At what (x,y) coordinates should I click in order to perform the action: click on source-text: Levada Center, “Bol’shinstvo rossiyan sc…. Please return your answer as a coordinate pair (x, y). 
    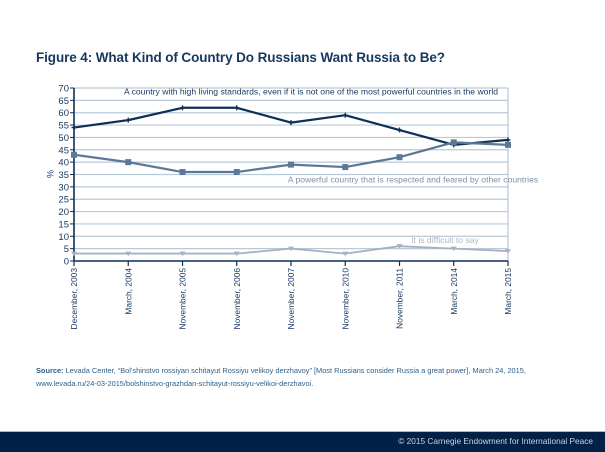
    Looking at the image, I should click on (295, 370).